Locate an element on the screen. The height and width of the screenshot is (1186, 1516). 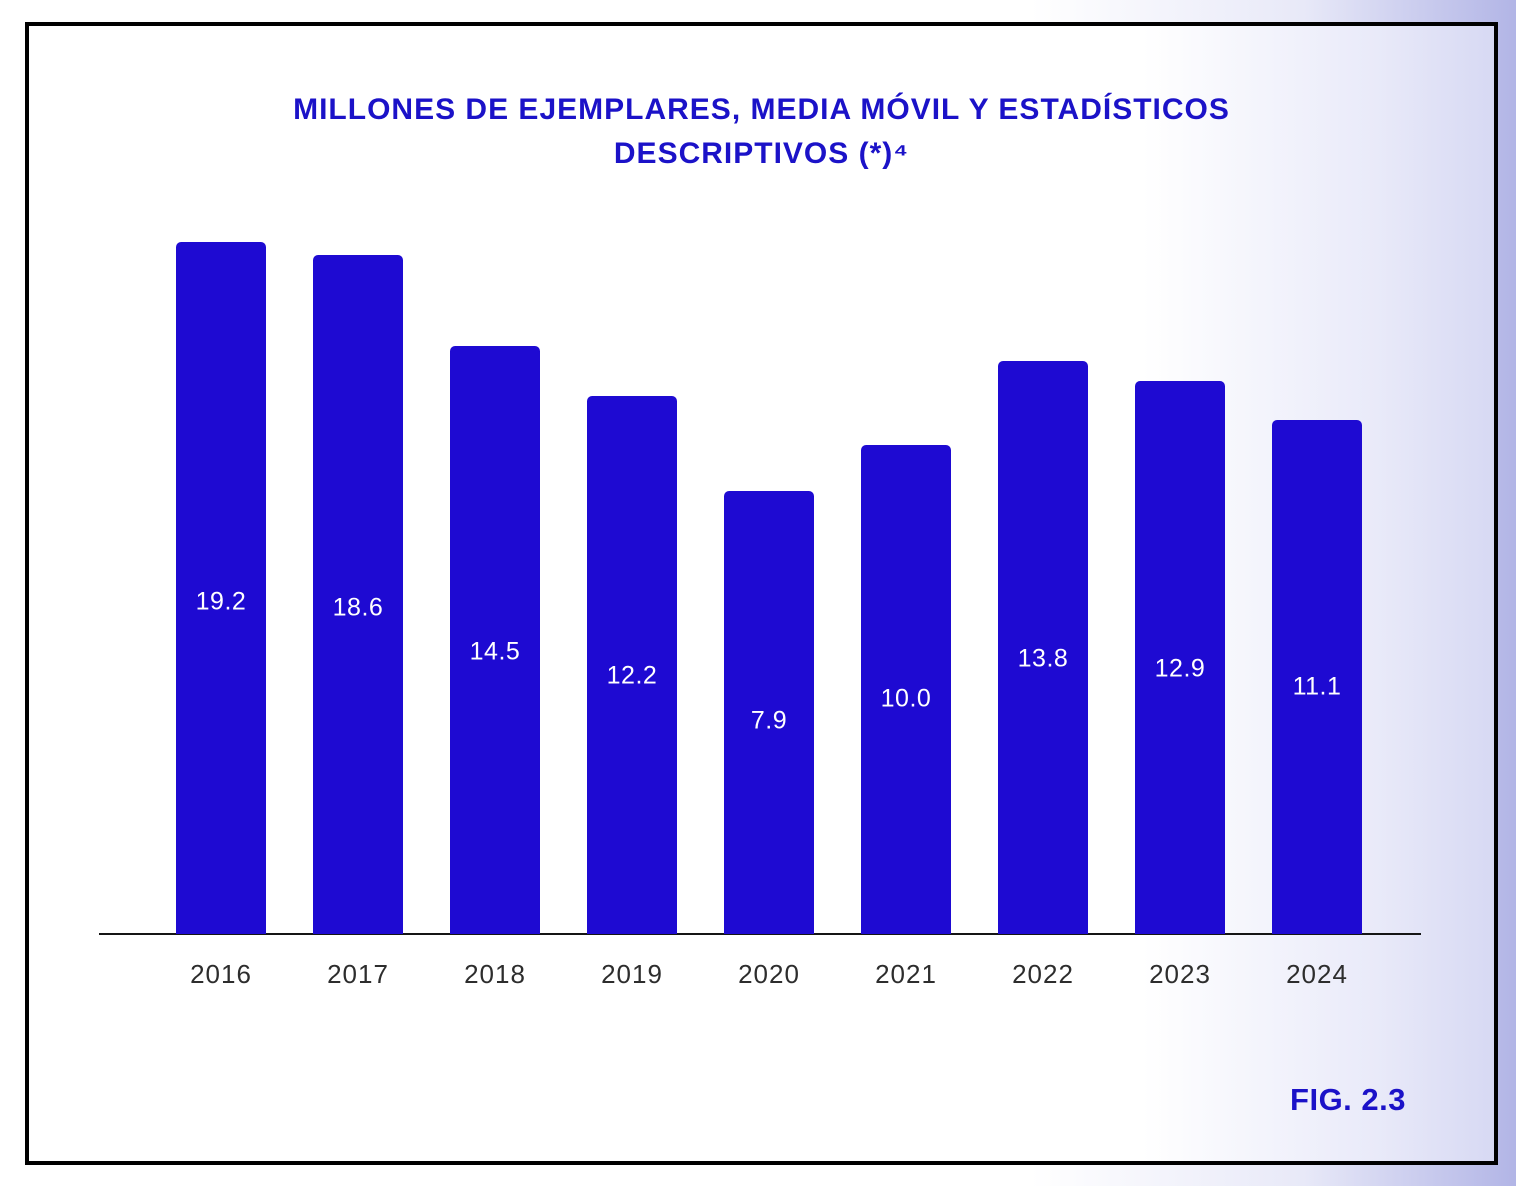
bar: 10.0 is located at coordinates (906, 689).